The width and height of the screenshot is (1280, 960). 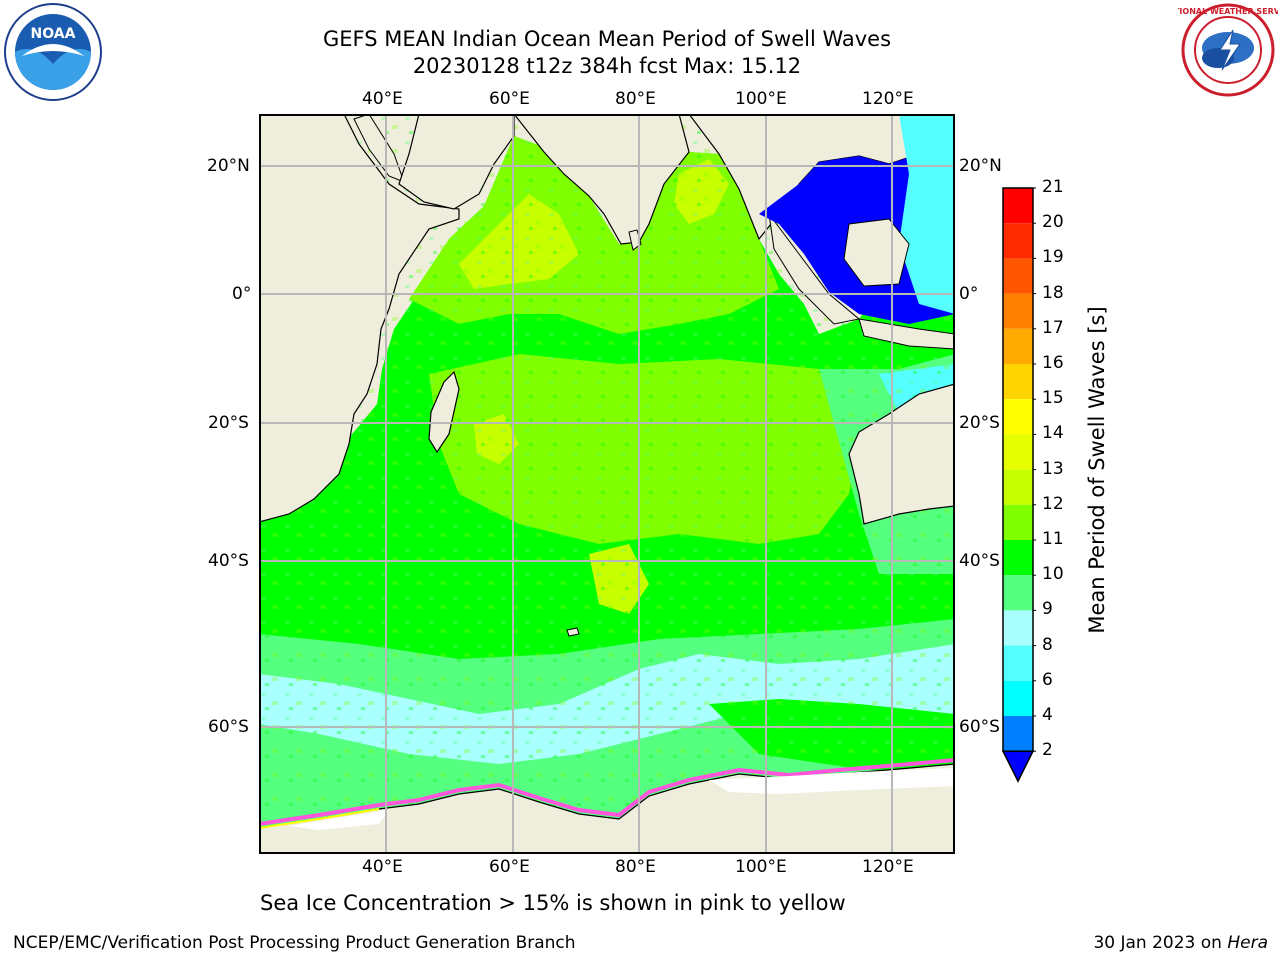 I want to click on lon-label-bottom: 120°E, so click(x=888, y=867).